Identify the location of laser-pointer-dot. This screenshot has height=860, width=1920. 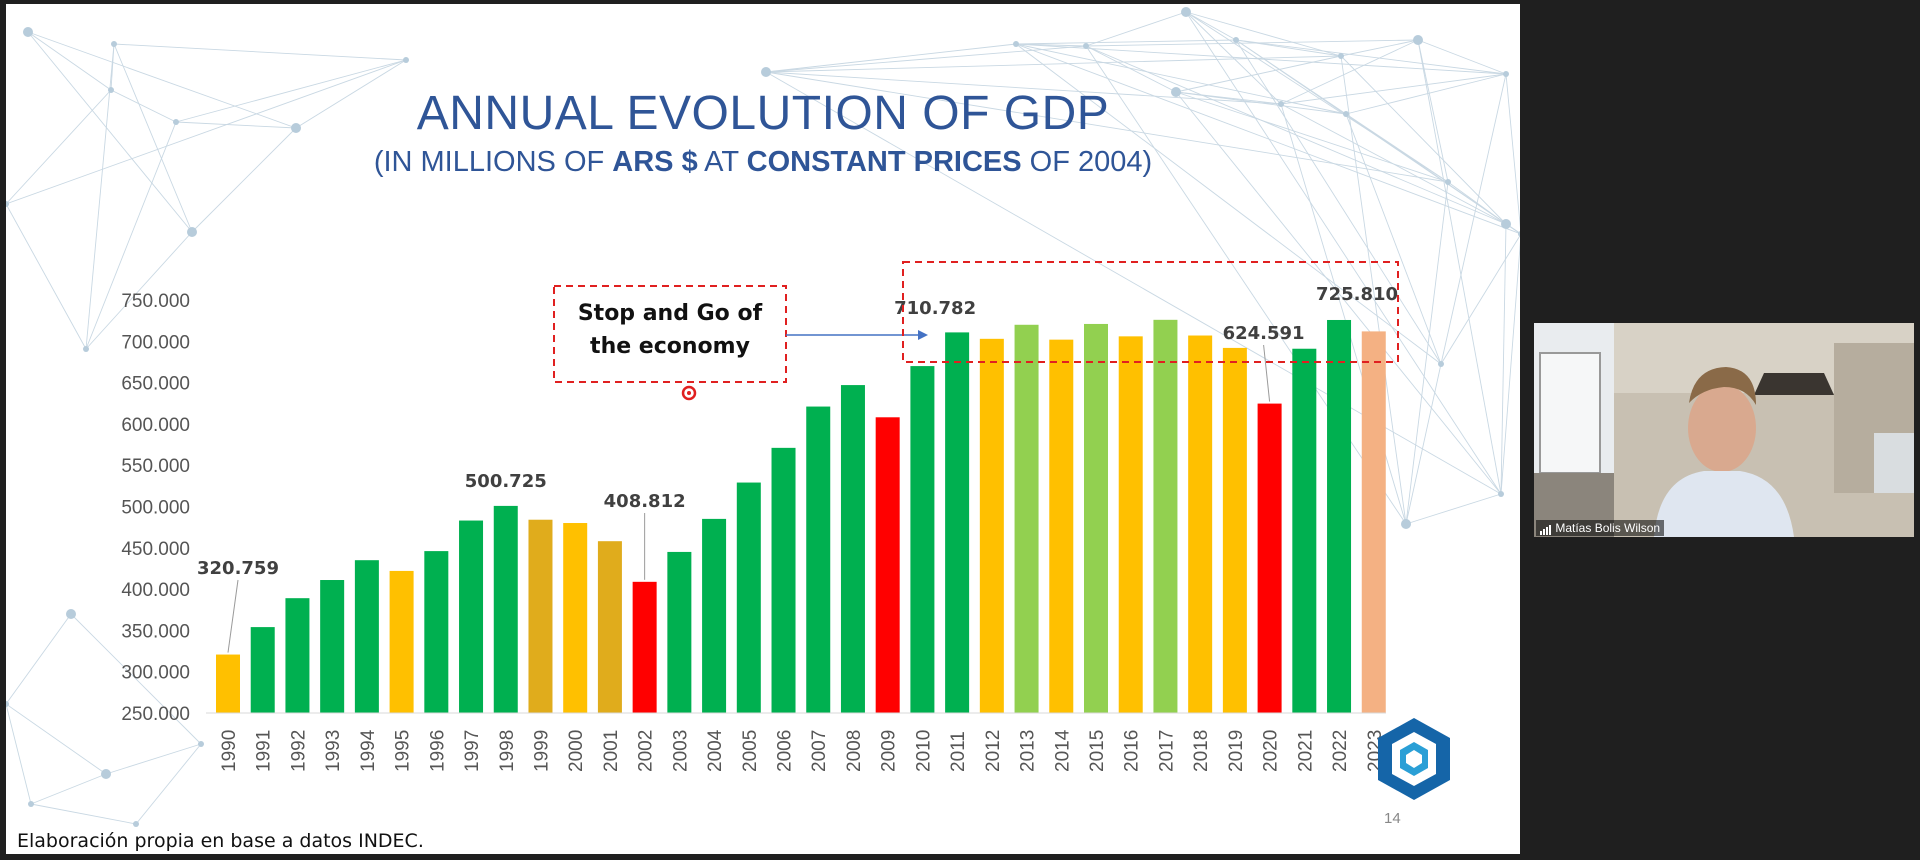
(689, 393).